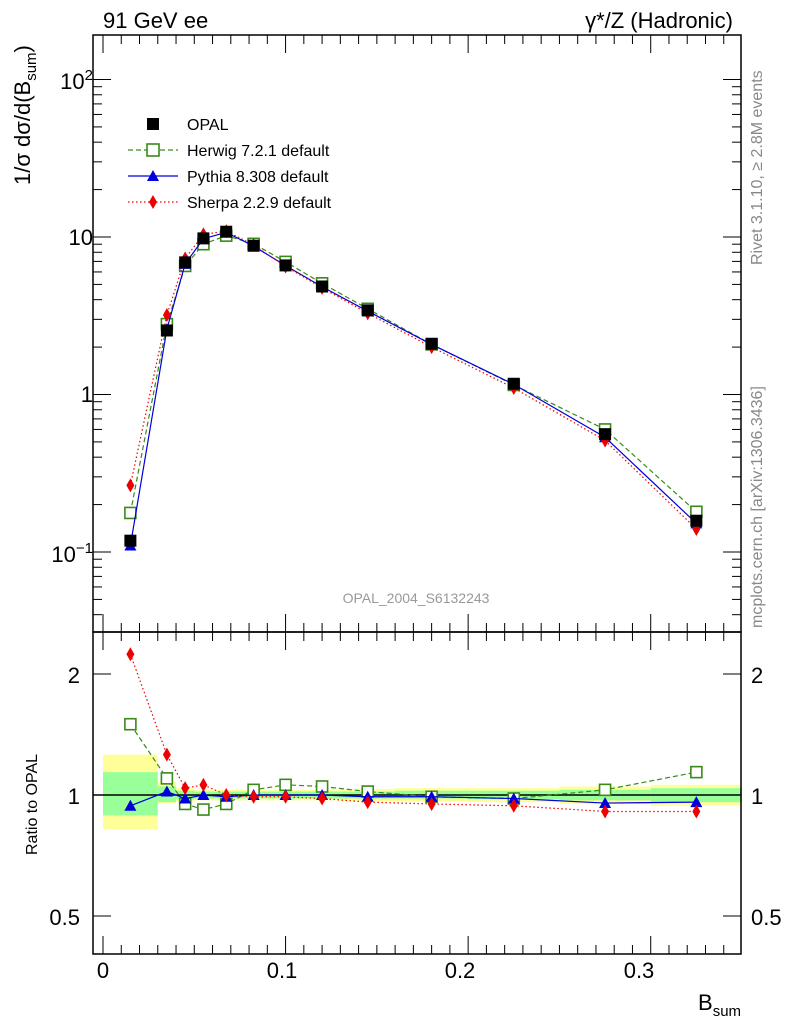 The width and height of the screenshot is (786, 1024). Describe the element at coordinates (208, 125) in the screenshot. I see `legend-opal-label: OPAL` at that location.